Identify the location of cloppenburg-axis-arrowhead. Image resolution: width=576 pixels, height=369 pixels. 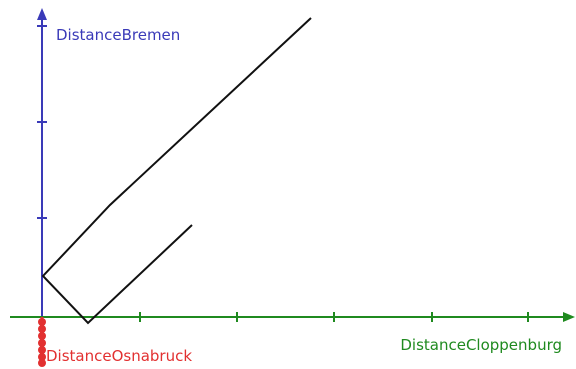
(569, 317).